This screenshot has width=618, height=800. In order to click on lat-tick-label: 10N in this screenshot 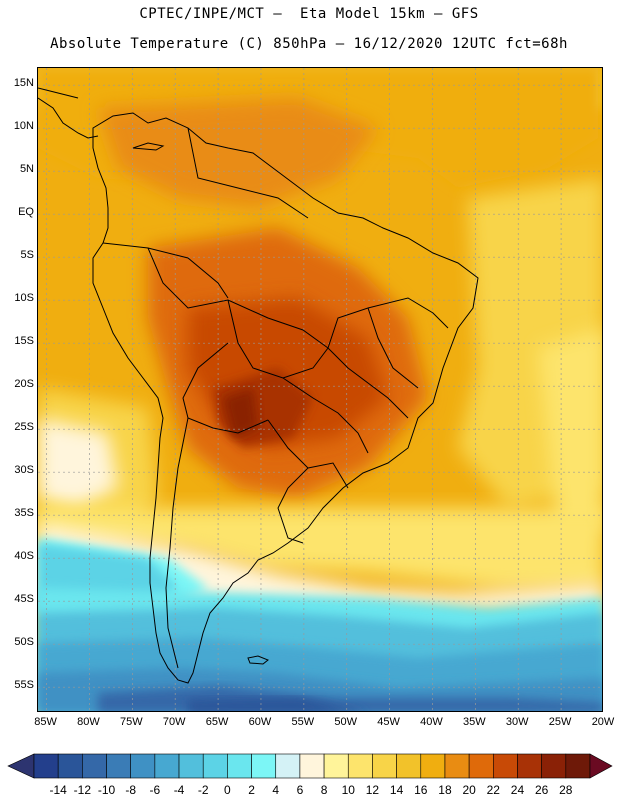, I will do `click(23, 126)`.